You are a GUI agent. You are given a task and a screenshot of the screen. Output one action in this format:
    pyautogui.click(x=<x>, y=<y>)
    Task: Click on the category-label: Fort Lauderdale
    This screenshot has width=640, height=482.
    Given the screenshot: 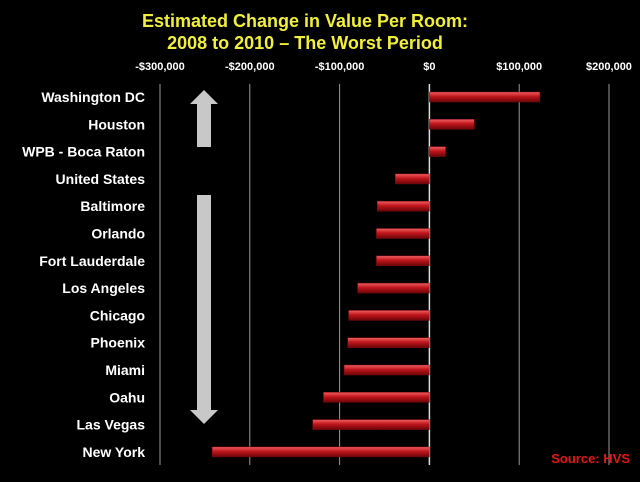 What is the action you would take?
    pyautogui.click(x=92, y=261)
    